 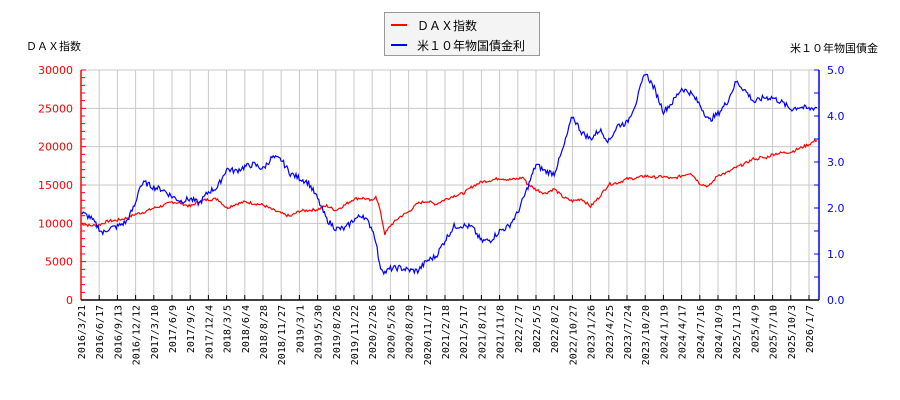 I want to click on x-axis-tick-label: 2024/10/9, so click(x=719, y=332).